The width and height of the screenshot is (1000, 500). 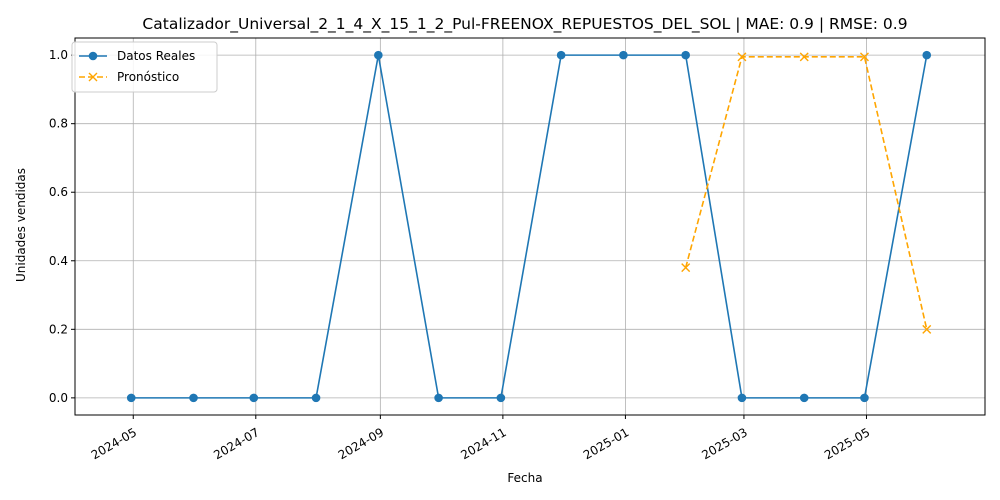 I want to click on x-tick-label: 2025-05, so click(x=847, y=443).